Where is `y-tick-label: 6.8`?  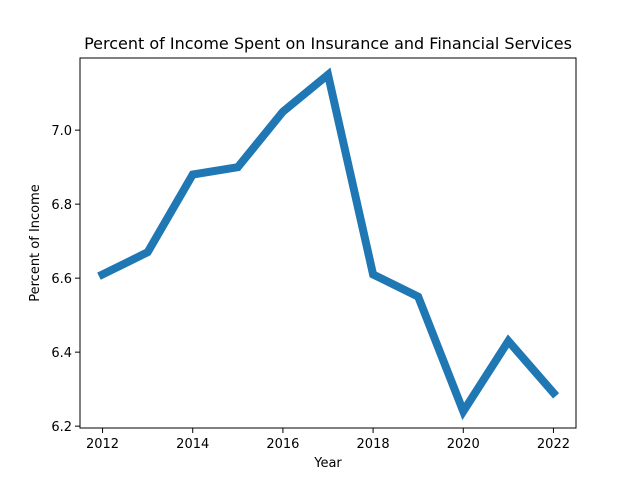 y-tick-label: 6.8 is located at coordinates (61, 205).